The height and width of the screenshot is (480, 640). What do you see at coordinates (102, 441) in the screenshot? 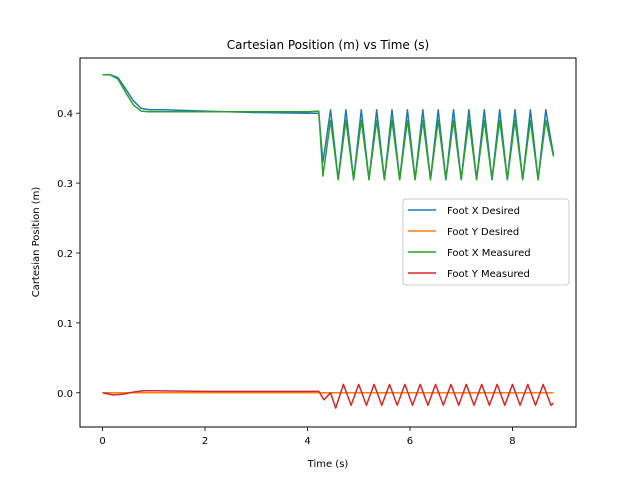
I see `x-tick-label: 0` at bounding box center [102, 441].